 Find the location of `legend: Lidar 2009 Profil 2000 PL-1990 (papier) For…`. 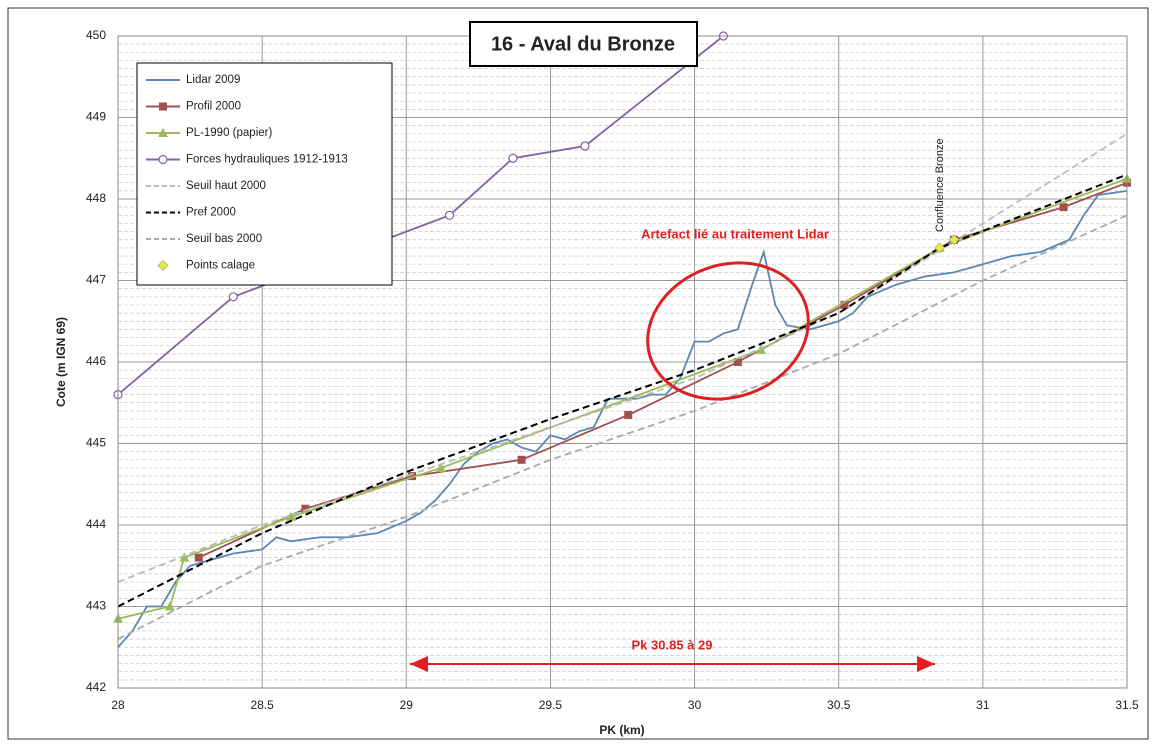

legend: Lidar 2009 Profil 2000 PL-1990 (papier) For… is located at coordinates (264, 174).